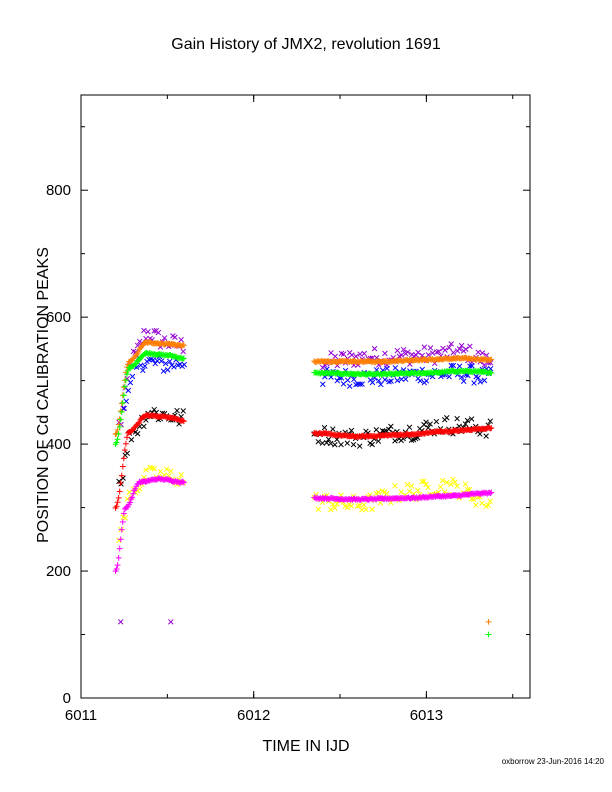 The width and height of the screenshot is (612, 792). What do you see at coordinates (306, 44) in the screenshot?
I see `chart-title: Gain History of JMX2, revolution 1691` at bounding box center [306, 44].